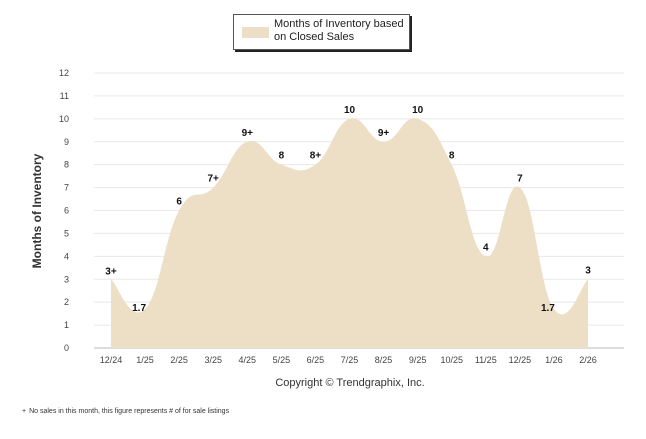  I want to click on data-label: 3, so click(588, 270).